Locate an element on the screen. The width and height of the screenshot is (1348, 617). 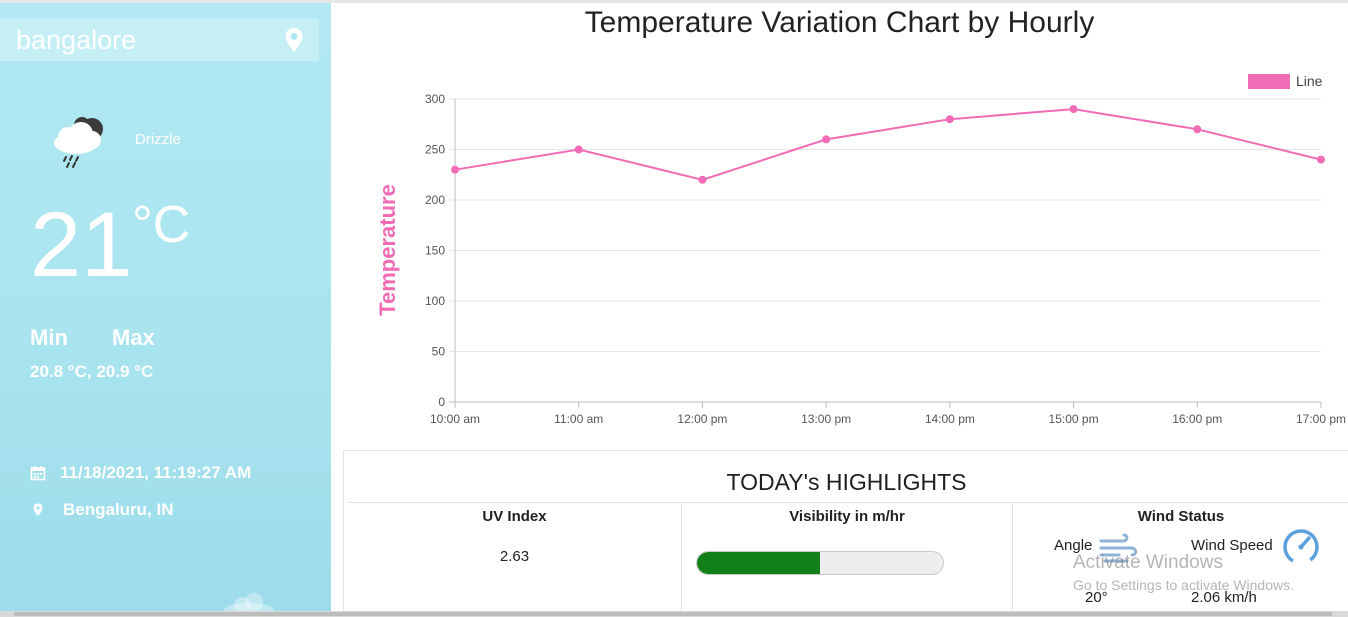
y-tick-label: 150 is located at coordinates (435, 251).